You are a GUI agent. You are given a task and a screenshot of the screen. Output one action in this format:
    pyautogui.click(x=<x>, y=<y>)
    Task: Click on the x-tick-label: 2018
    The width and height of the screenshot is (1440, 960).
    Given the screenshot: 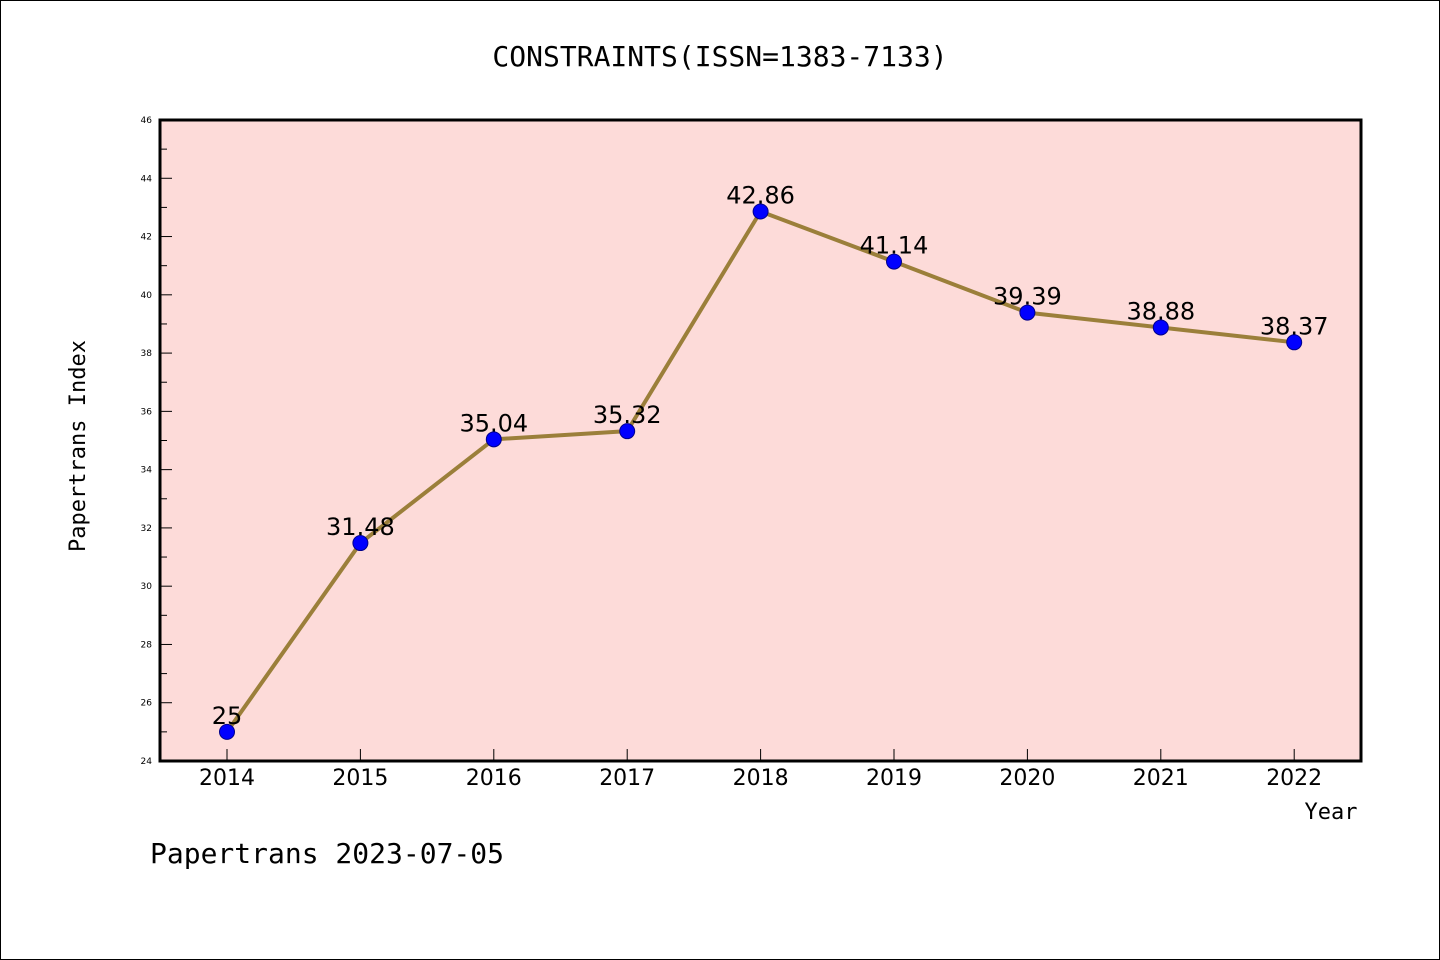 What is the action you would take?
    pyautogui.click(x=761, y=778)
    